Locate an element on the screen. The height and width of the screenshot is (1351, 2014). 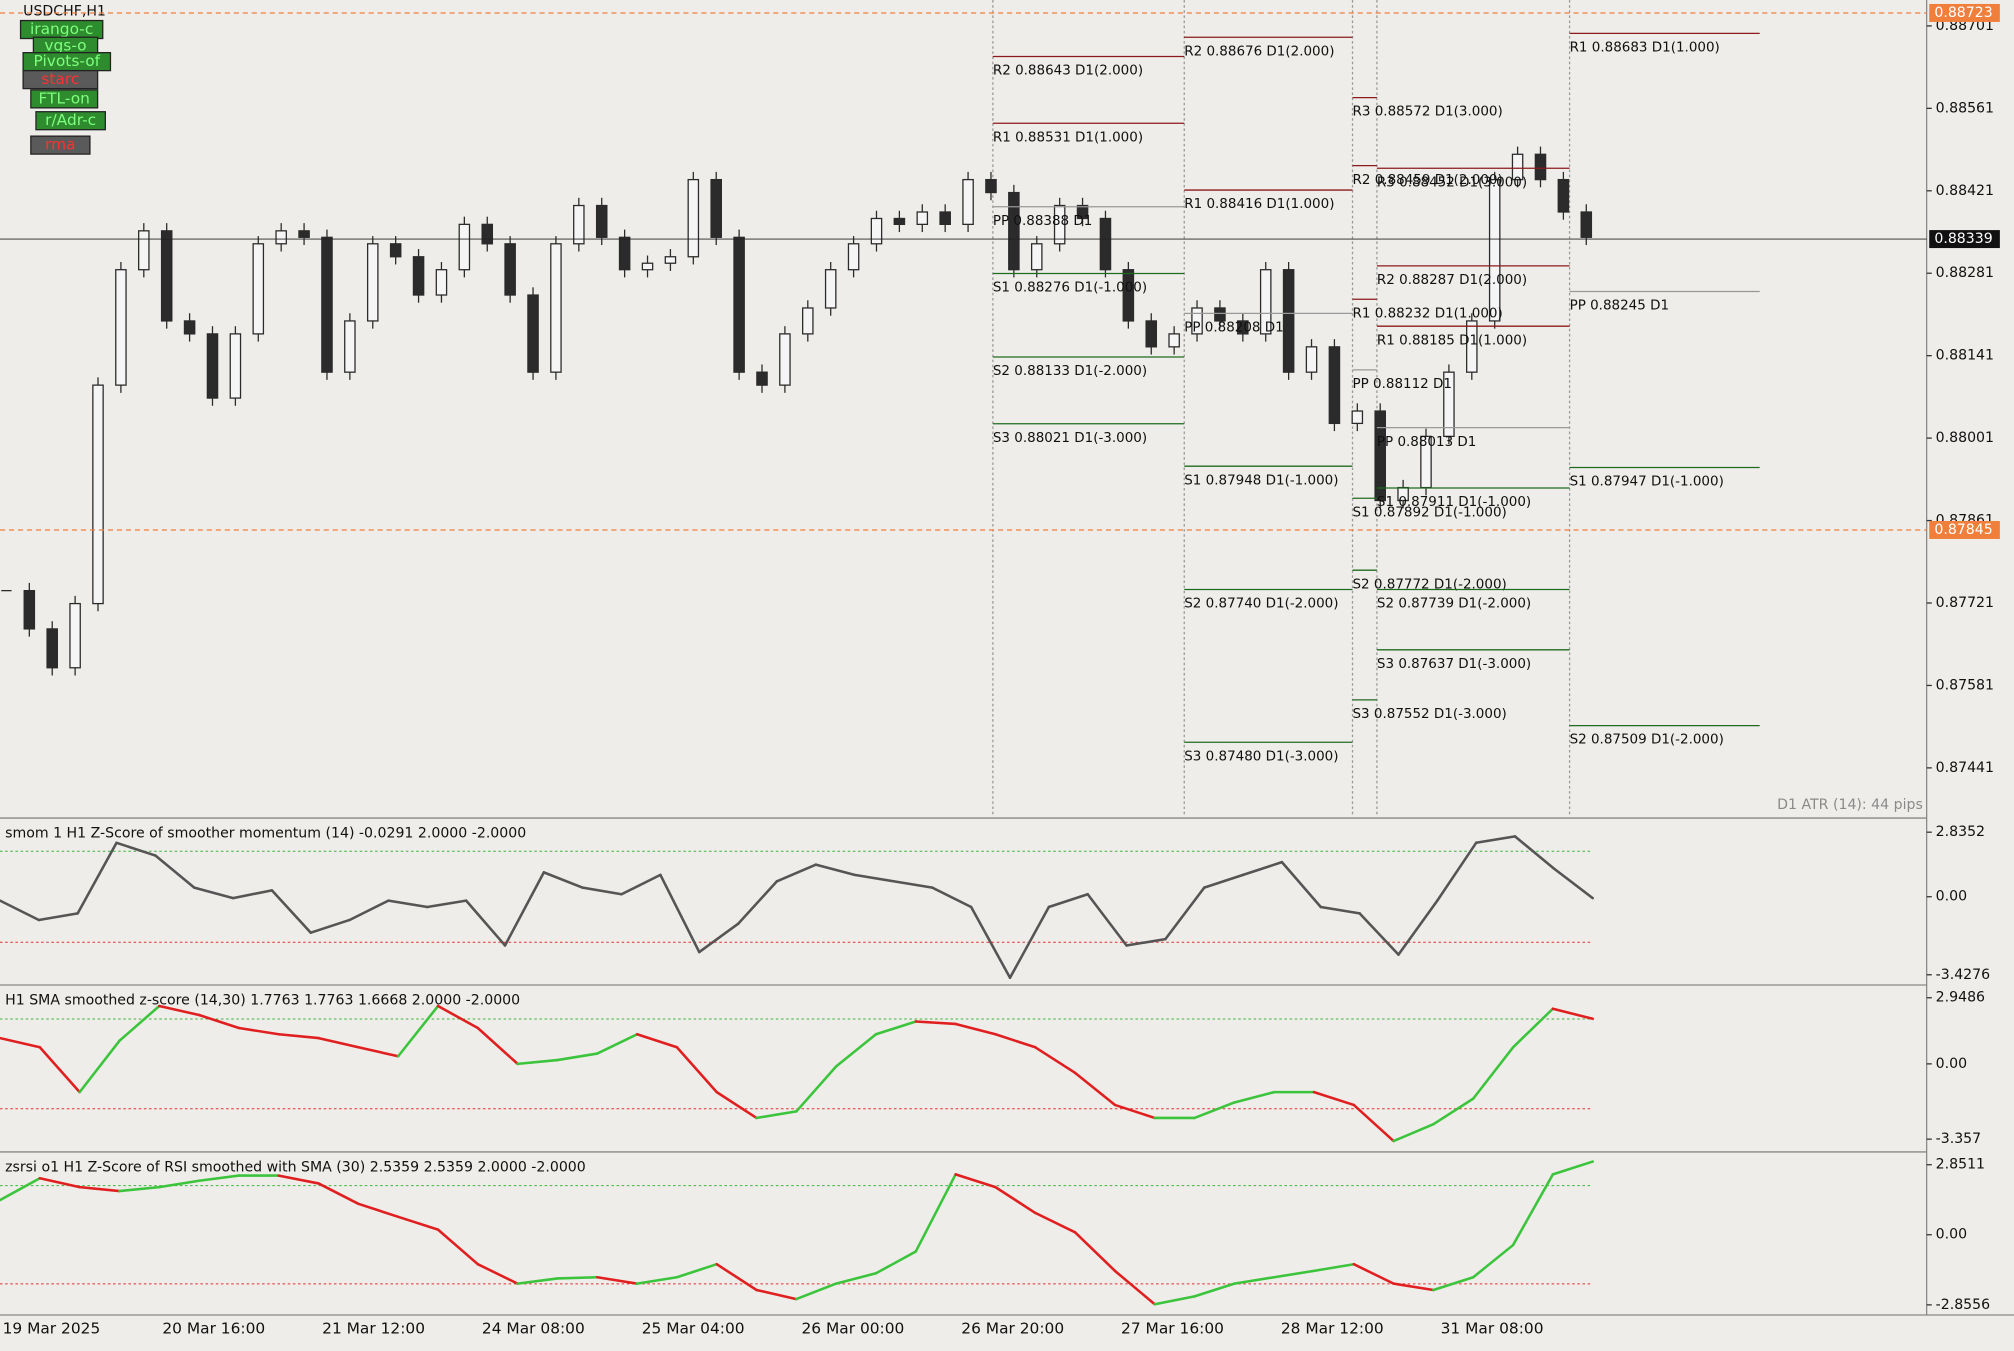
y-tick-label: 0.88141 is located at coordinates (1965, 356).